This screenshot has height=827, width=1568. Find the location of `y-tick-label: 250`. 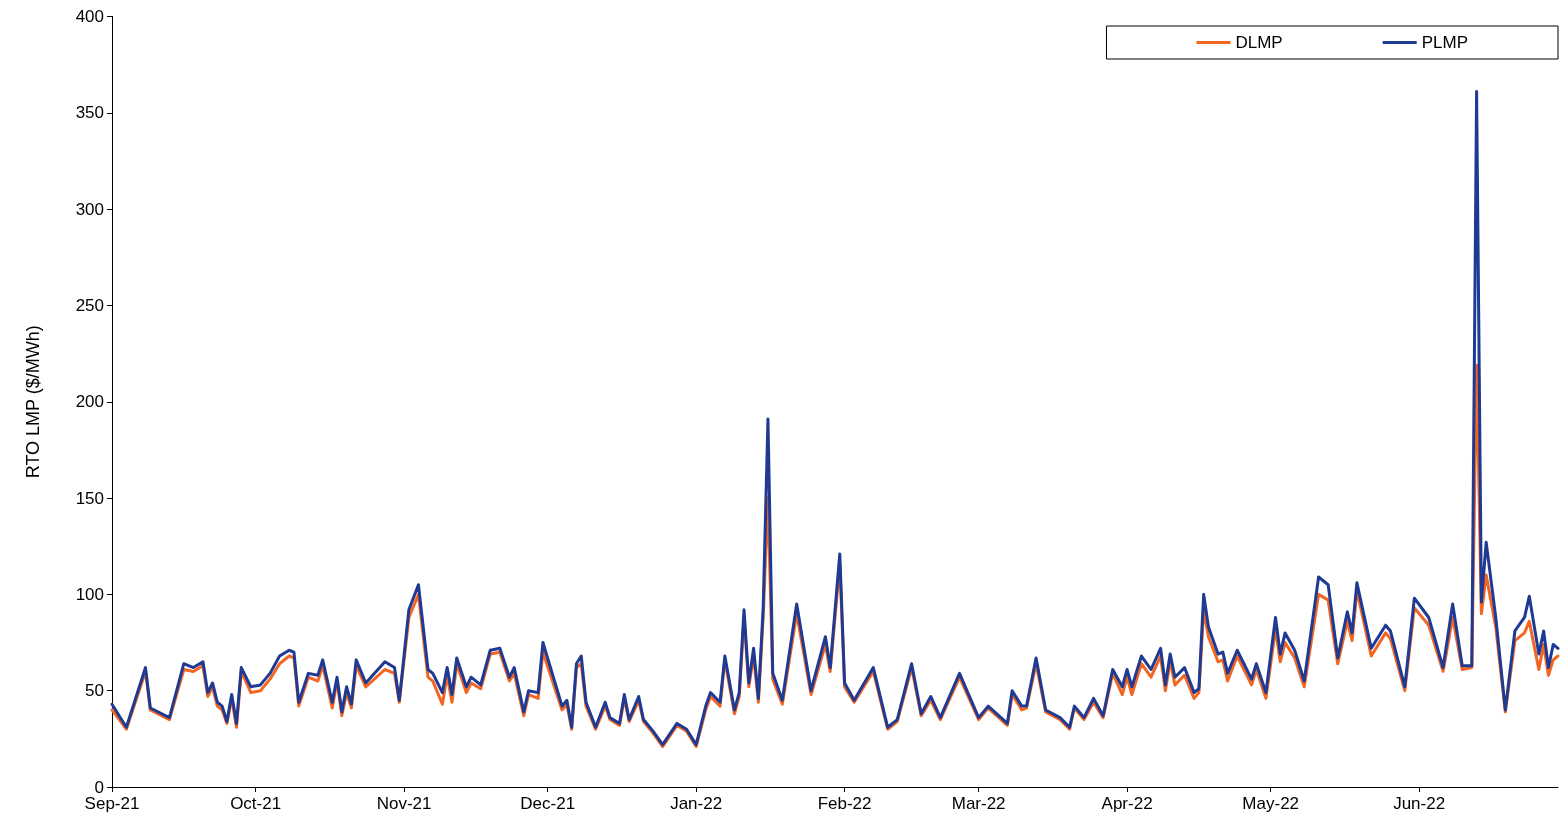

y-tick-label: 250 is located at coordinates (89, 305).